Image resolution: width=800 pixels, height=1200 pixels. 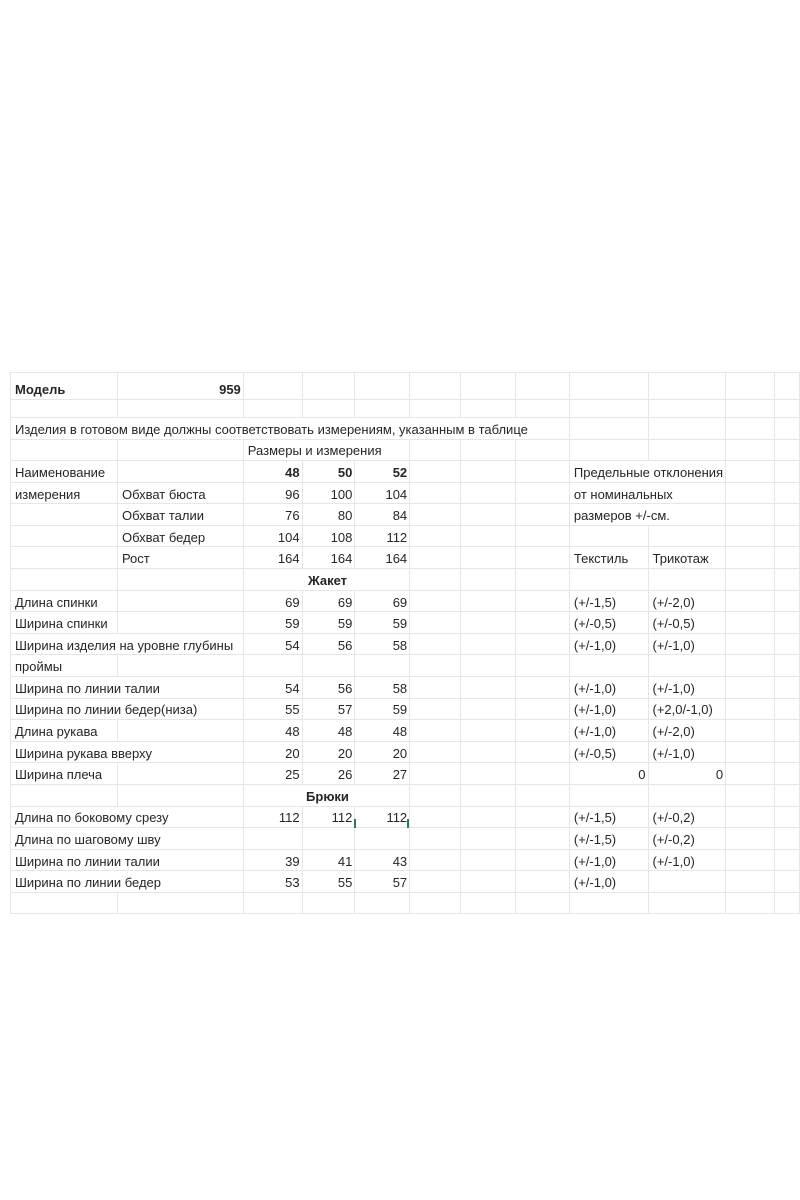 I want to click on tolerance-note: от номинальных, so click(x=647, y=493).